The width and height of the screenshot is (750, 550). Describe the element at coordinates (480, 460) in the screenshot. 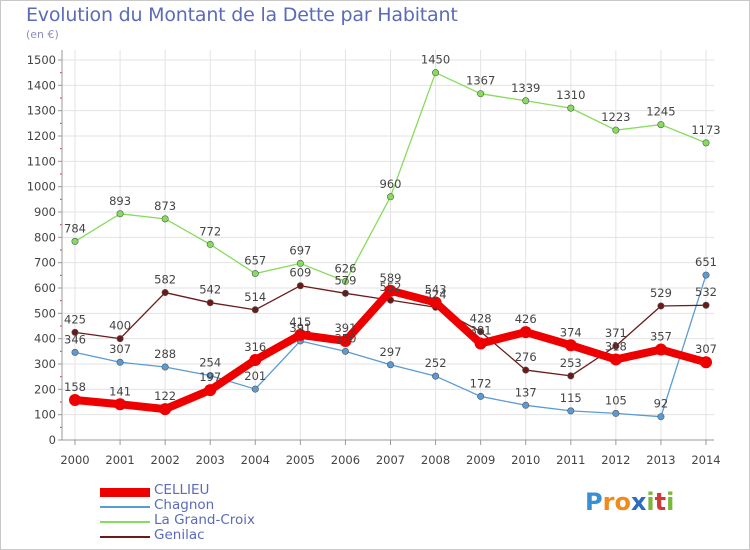

I see `x-tick-label: 2009` at that location.